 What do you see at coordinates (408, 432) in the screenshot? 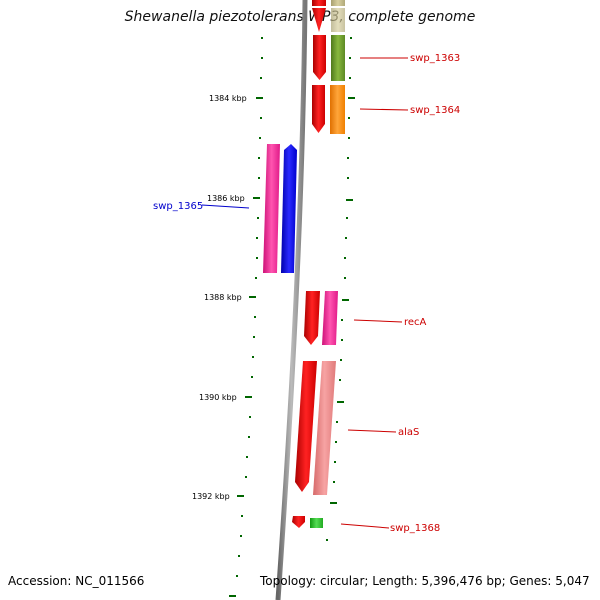
I see `gene-label-alas: alaS` at bounding box center [408, 432].